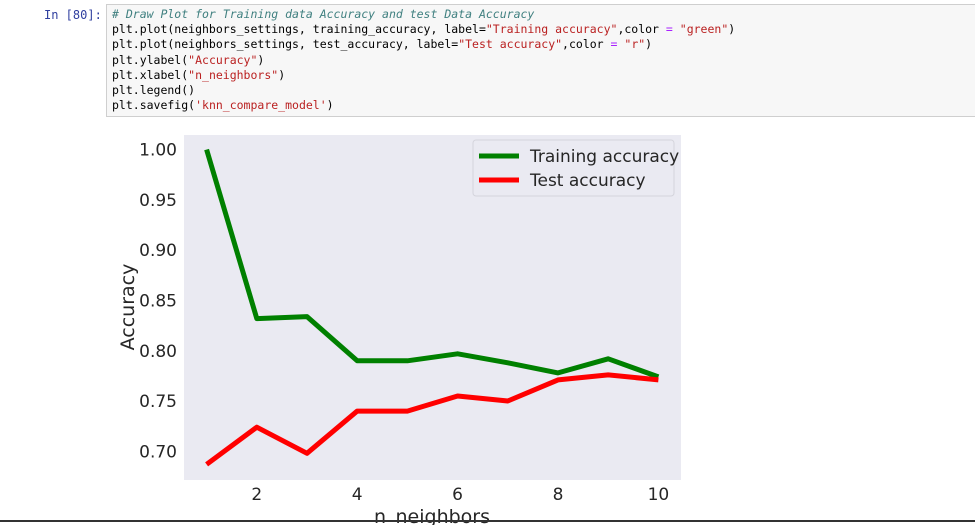 This screenshot has width=975, height=525. I want to click on code-string: 'knn_compare_model', so click(261, 105).